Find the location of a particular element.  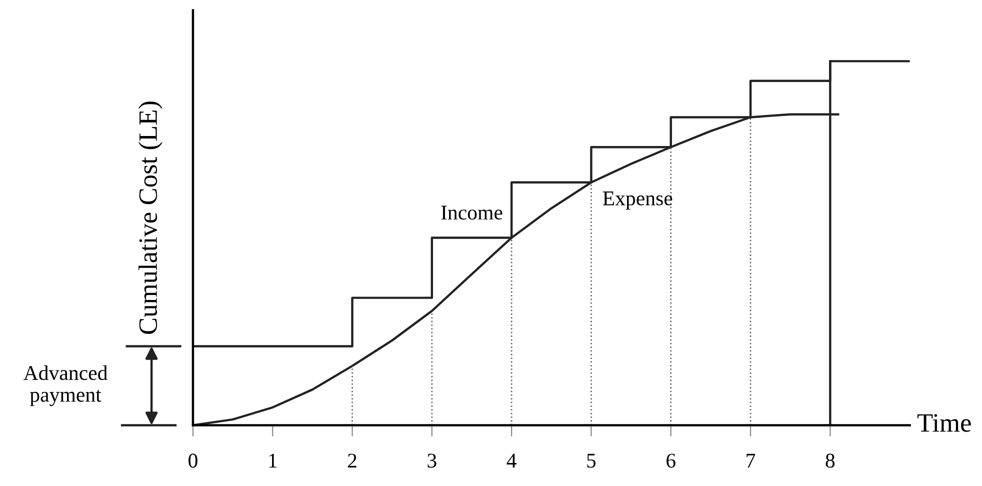

x-tick-label: 1 is located at coordinates (273, 461).